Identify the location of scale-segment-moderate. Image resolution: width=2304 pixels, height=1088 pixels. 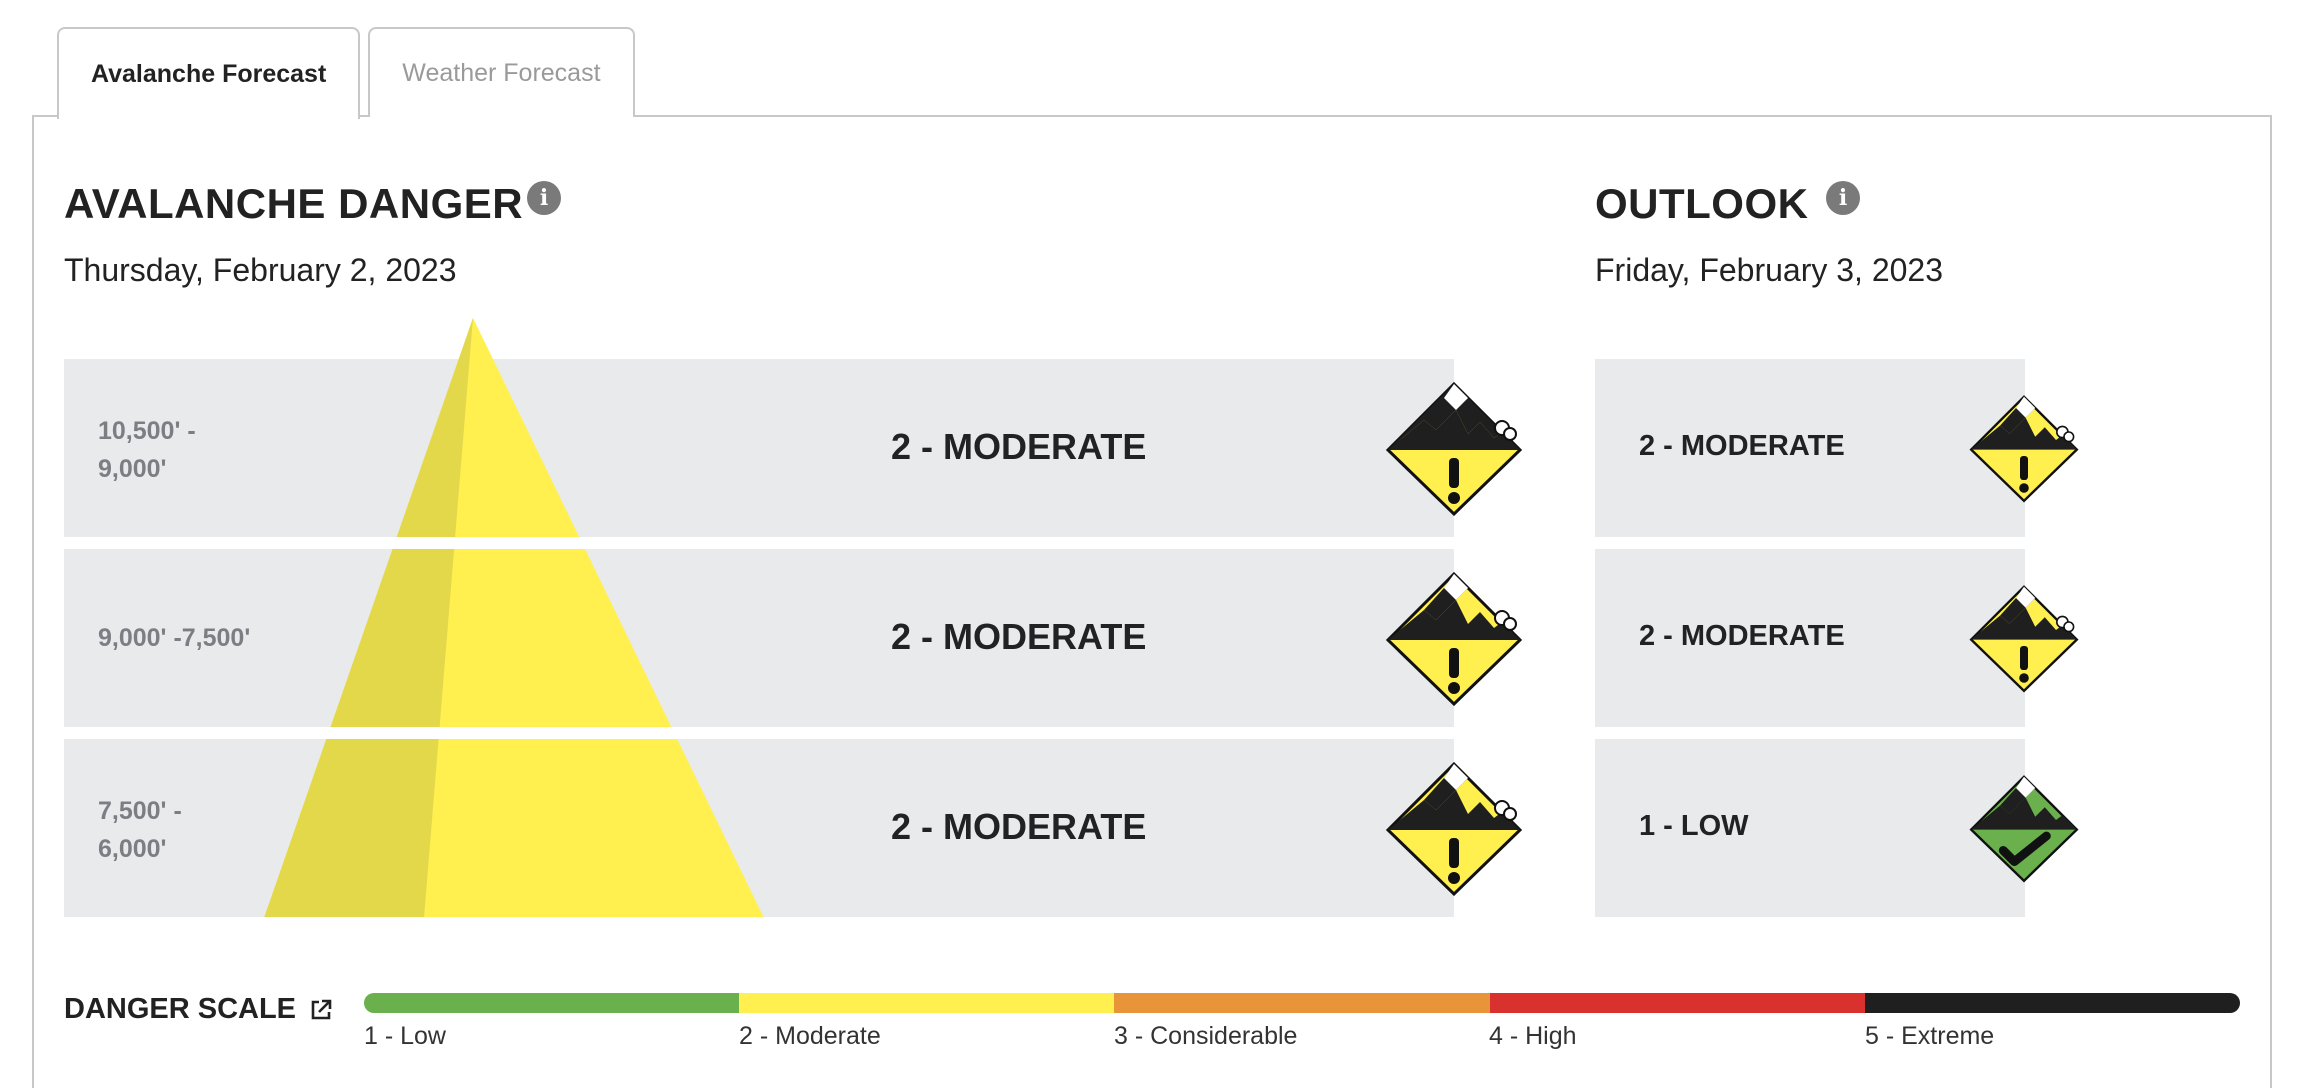
(927, 1003).